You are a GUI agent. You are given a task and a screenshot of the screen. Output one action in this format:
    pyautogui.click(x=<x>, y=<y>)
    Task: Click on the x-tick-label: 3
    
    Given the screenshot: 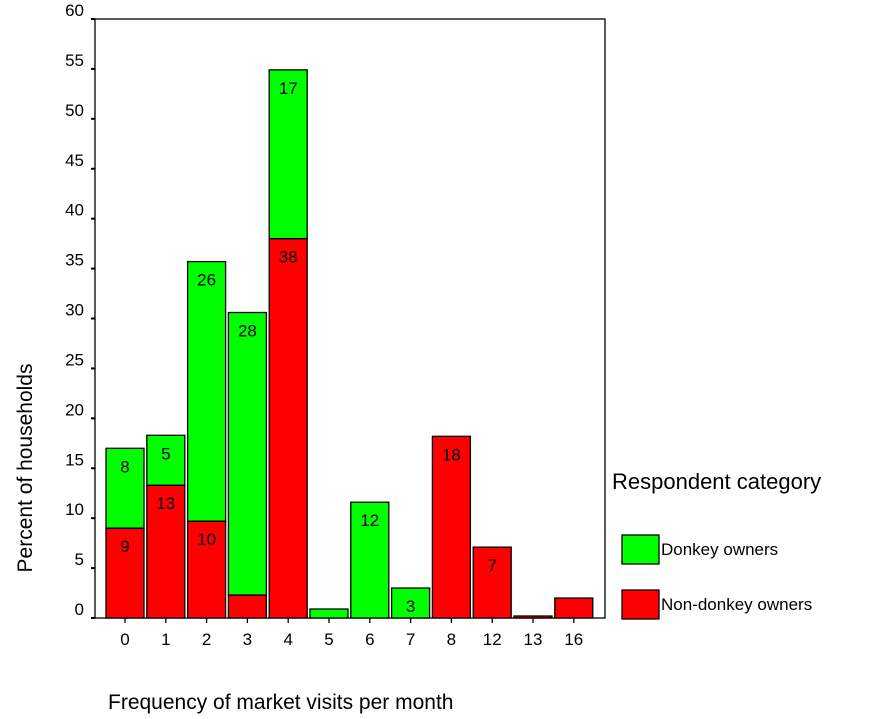 What is the action you would take?
    pyautogui.click(x=247, y=639)
    